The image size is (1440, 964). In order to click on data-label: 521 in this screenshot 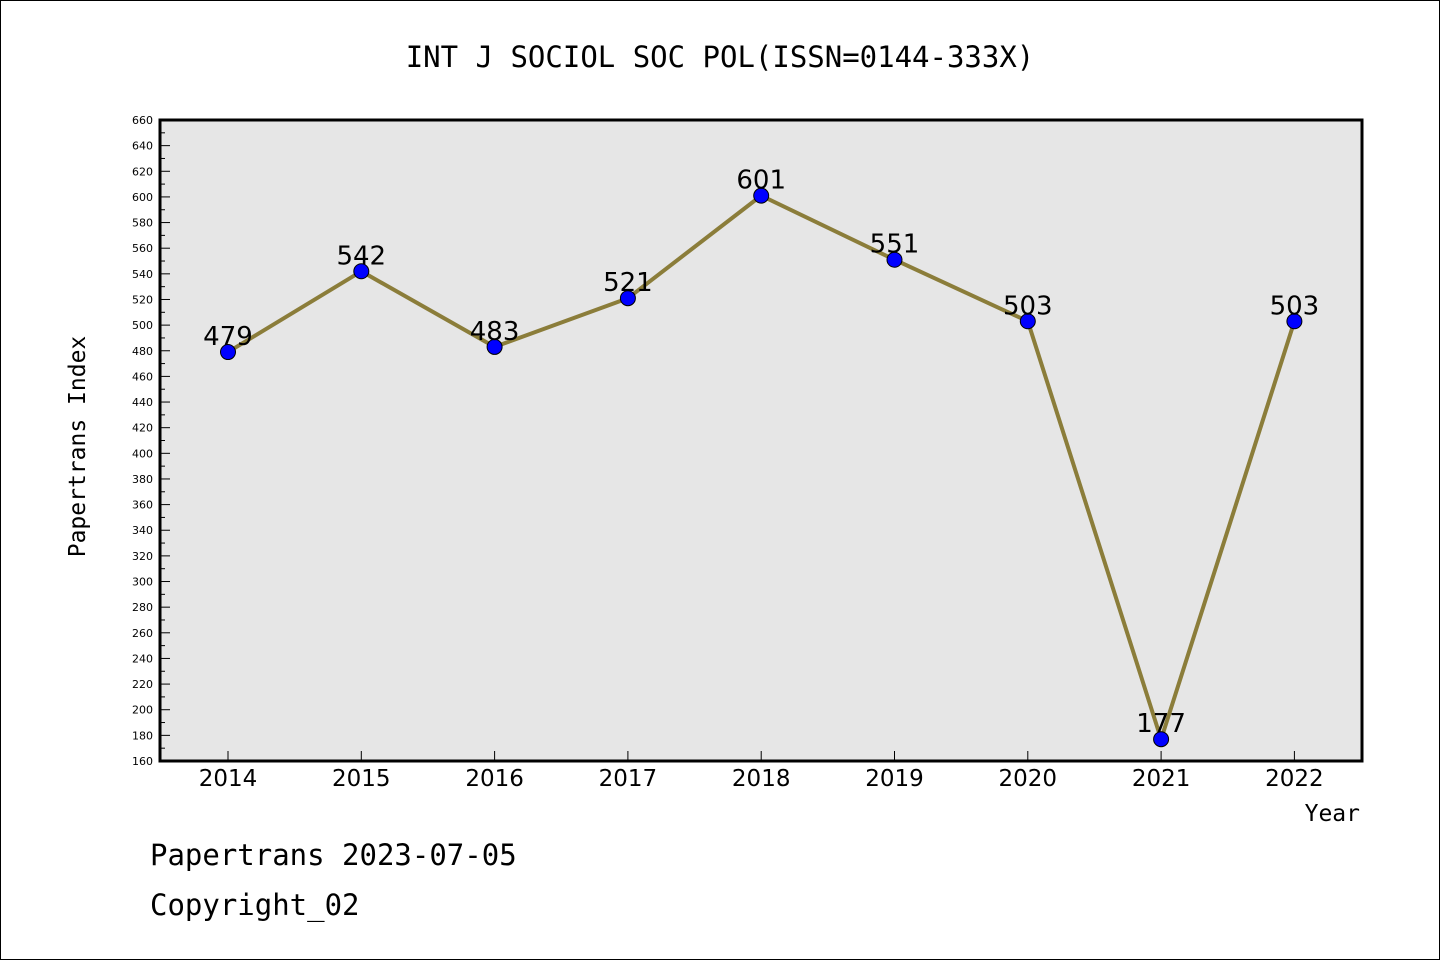, I will do `click(628, 283)`.